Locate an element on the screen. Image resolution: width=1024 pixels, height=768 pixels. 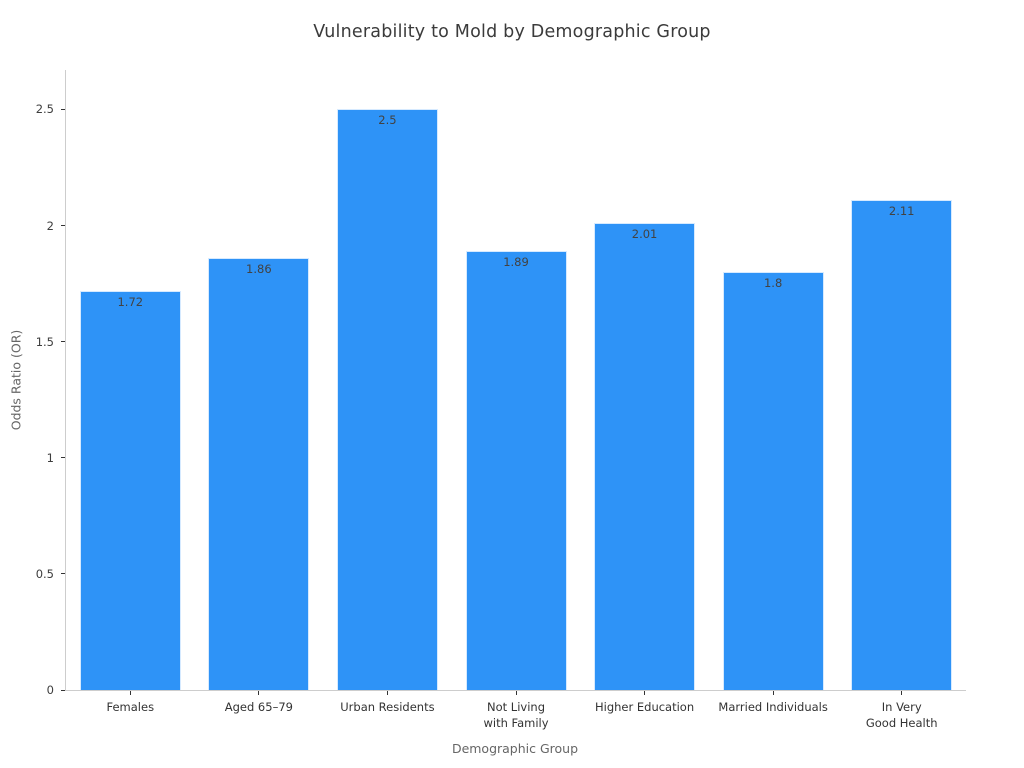
x-axis-tick-label-higher-education: Higher Education is located at coordinates (644, 707).